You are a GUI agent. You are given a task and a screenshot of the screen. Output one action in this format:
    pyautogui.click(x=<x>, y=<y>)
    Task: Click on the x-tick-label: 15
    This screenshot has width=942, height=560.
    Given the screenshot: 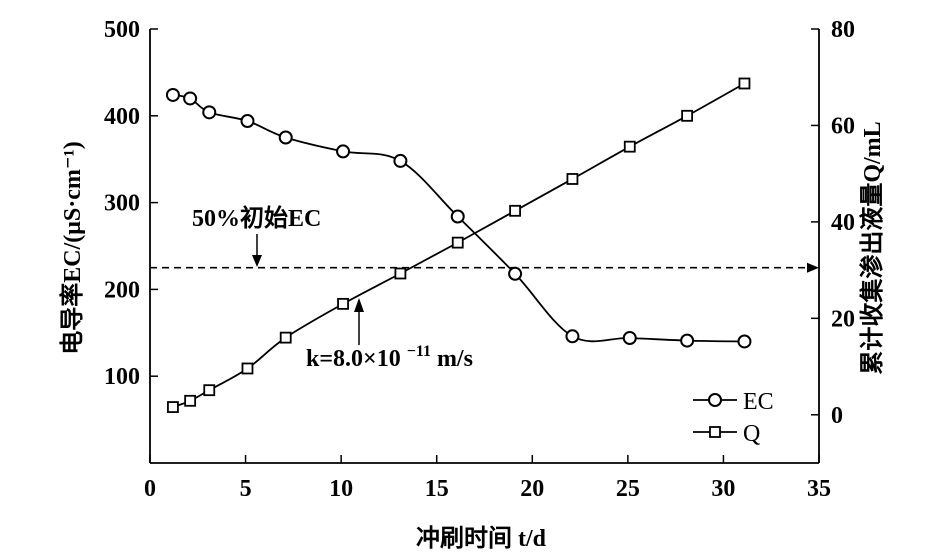 What is the action you would take?
    pyautogui.click(x=437, y=489)
    